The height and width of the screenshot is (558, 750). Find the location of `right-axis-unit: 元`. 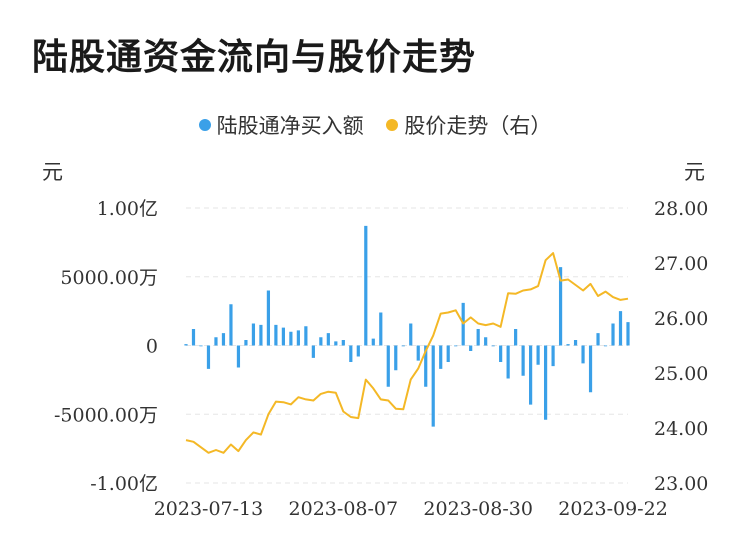

right-axis-unit: 元 is located at coordinates (694, 172).